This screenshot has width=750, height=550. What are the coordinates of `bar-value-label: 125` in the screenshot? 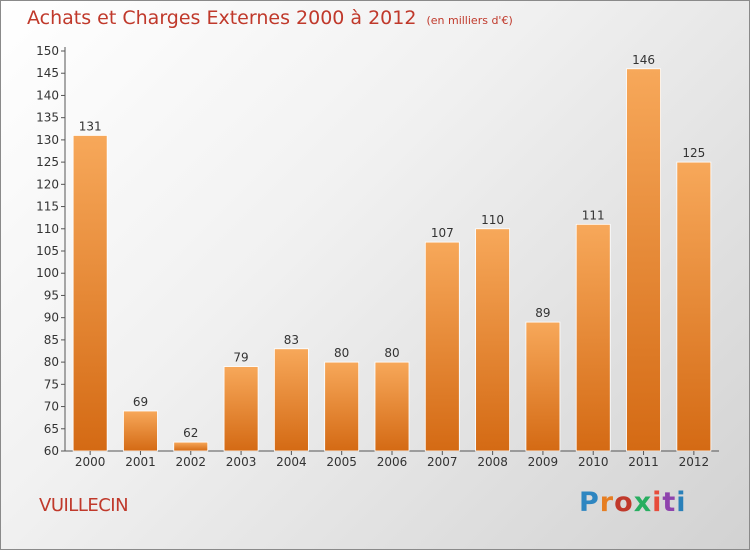 It's located at (693, 153).